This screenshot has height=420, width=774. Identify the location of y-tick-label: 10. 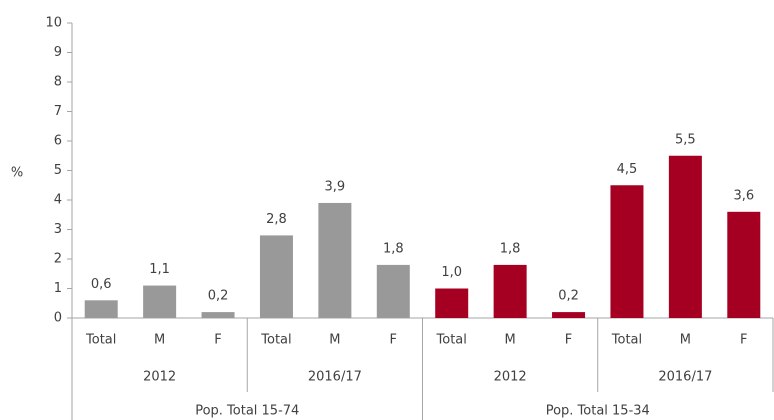
(53, 23).